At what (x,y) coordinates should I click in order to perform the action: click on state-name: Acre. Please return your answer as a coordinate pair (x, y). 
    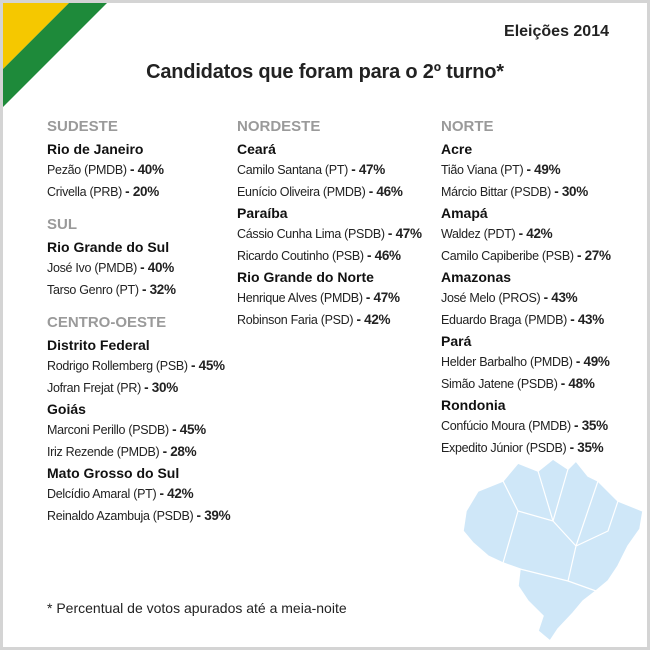
    Looking at the image, I should click on (457, 149).